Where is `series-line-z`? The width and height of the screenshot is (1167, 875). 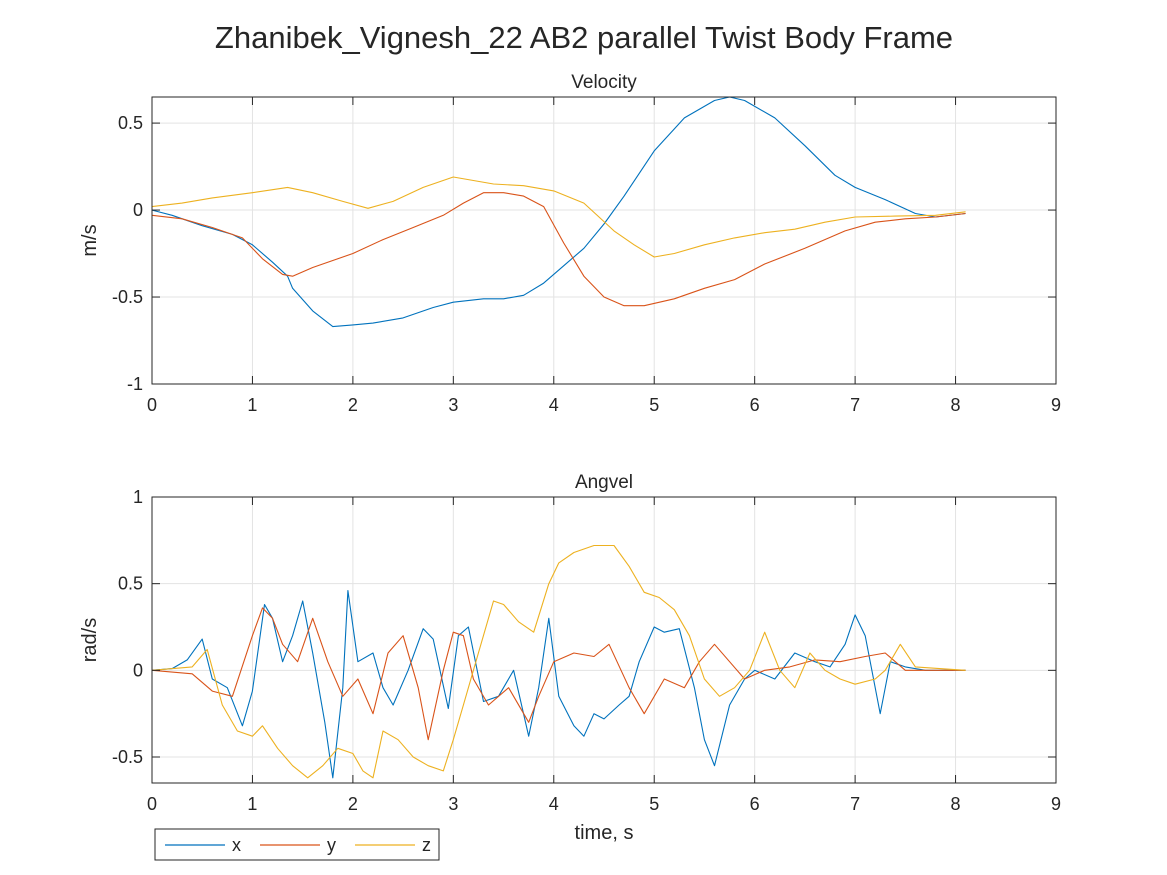 series-line-z is located at coordinates (559, 217).